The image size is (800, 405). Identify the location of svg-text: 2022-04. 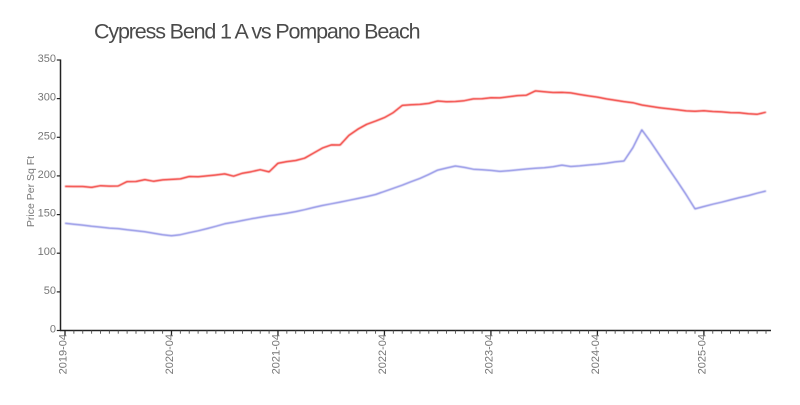
(383, 354).